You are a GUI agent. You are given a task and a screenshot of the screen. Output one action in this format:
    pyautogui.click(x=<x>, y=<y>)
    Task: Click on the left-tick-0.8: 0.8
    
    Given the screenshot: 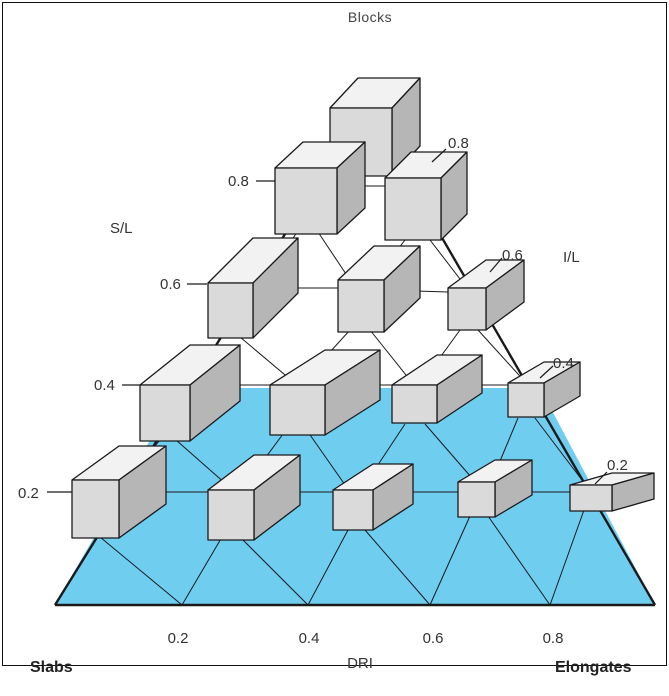 What is the action you would take?
    pyautogui.click(x=238, y=181)
    